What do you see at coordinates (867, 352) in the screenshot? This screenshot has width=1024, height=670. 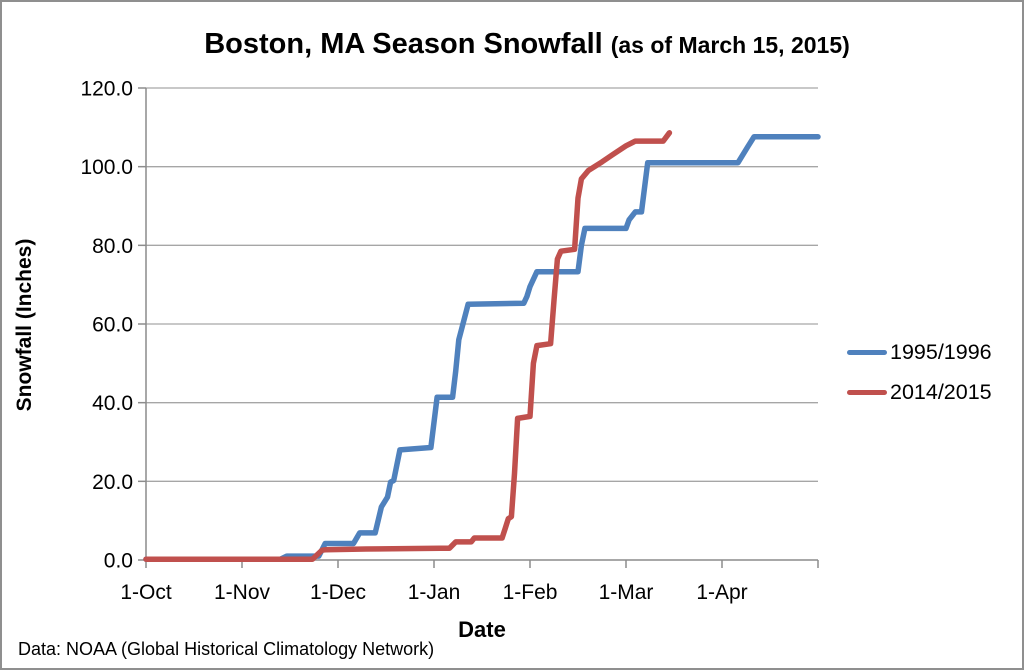 I see `legend-swatch-blue` at bounding box center [867, 352].